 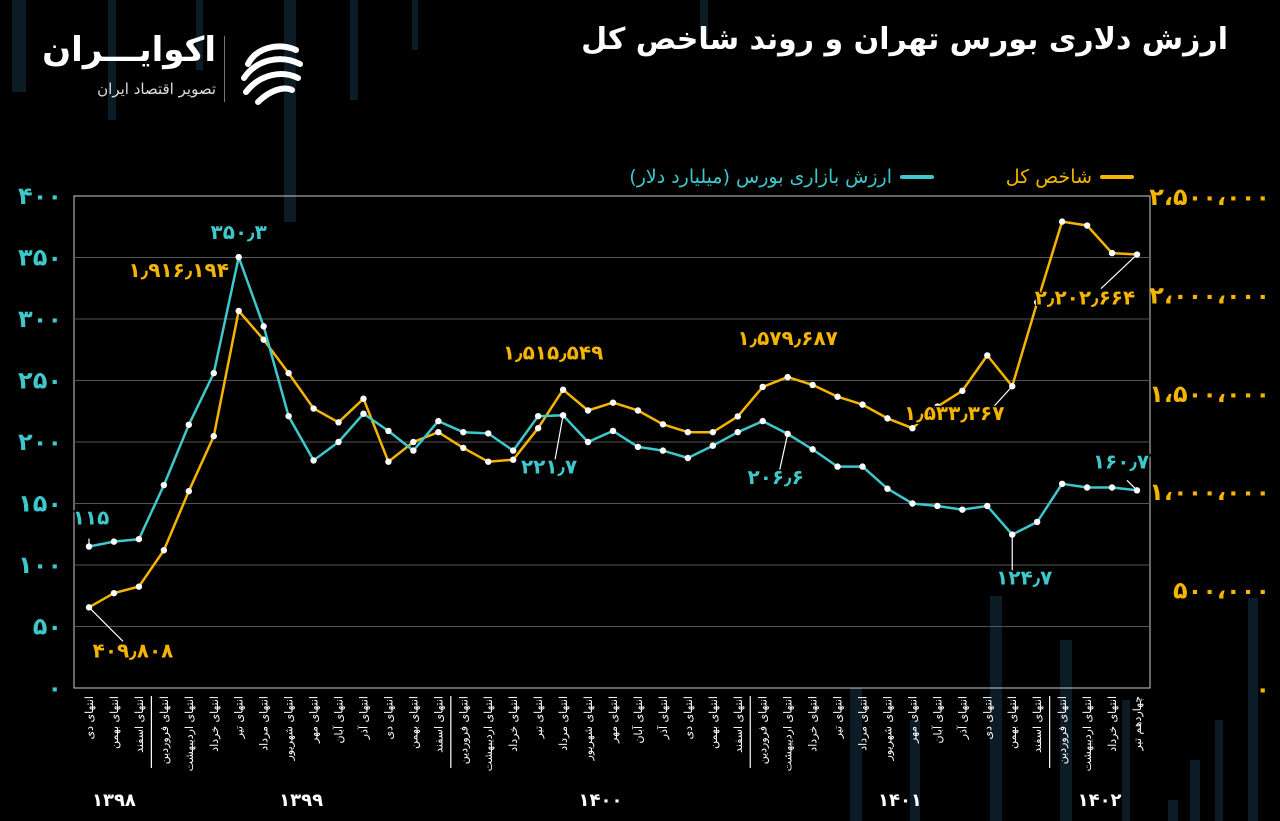 I want to click on x-tick-label: انتهای مهر, so click(x=613, y=720).